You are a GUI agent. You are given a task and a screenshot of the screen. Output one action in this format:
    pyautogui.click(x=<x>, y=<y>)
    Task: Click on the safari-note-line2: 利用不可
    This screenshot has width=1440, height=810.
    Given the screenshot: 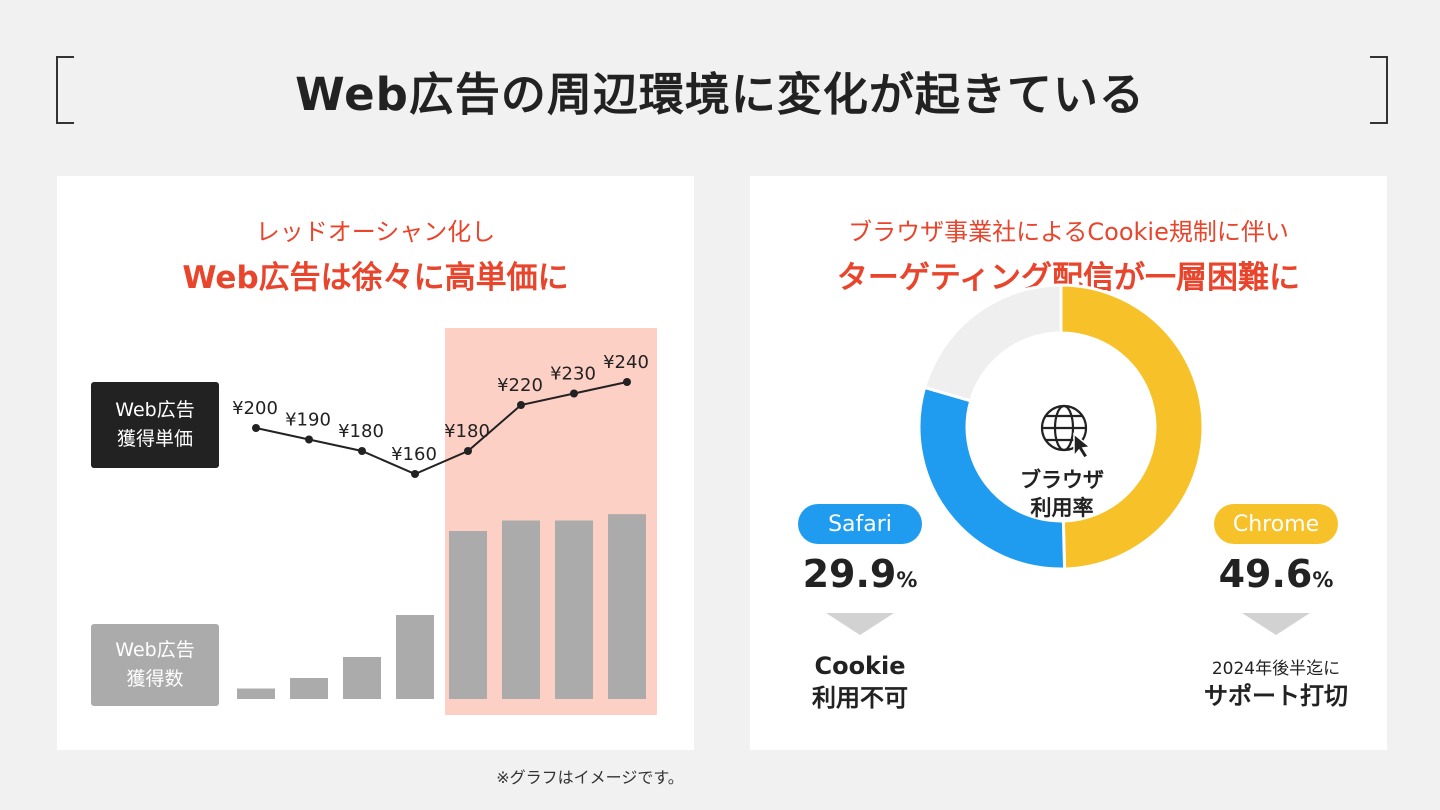 What is the action you would take?
    pyautogui.click(x=860, y=698)
    